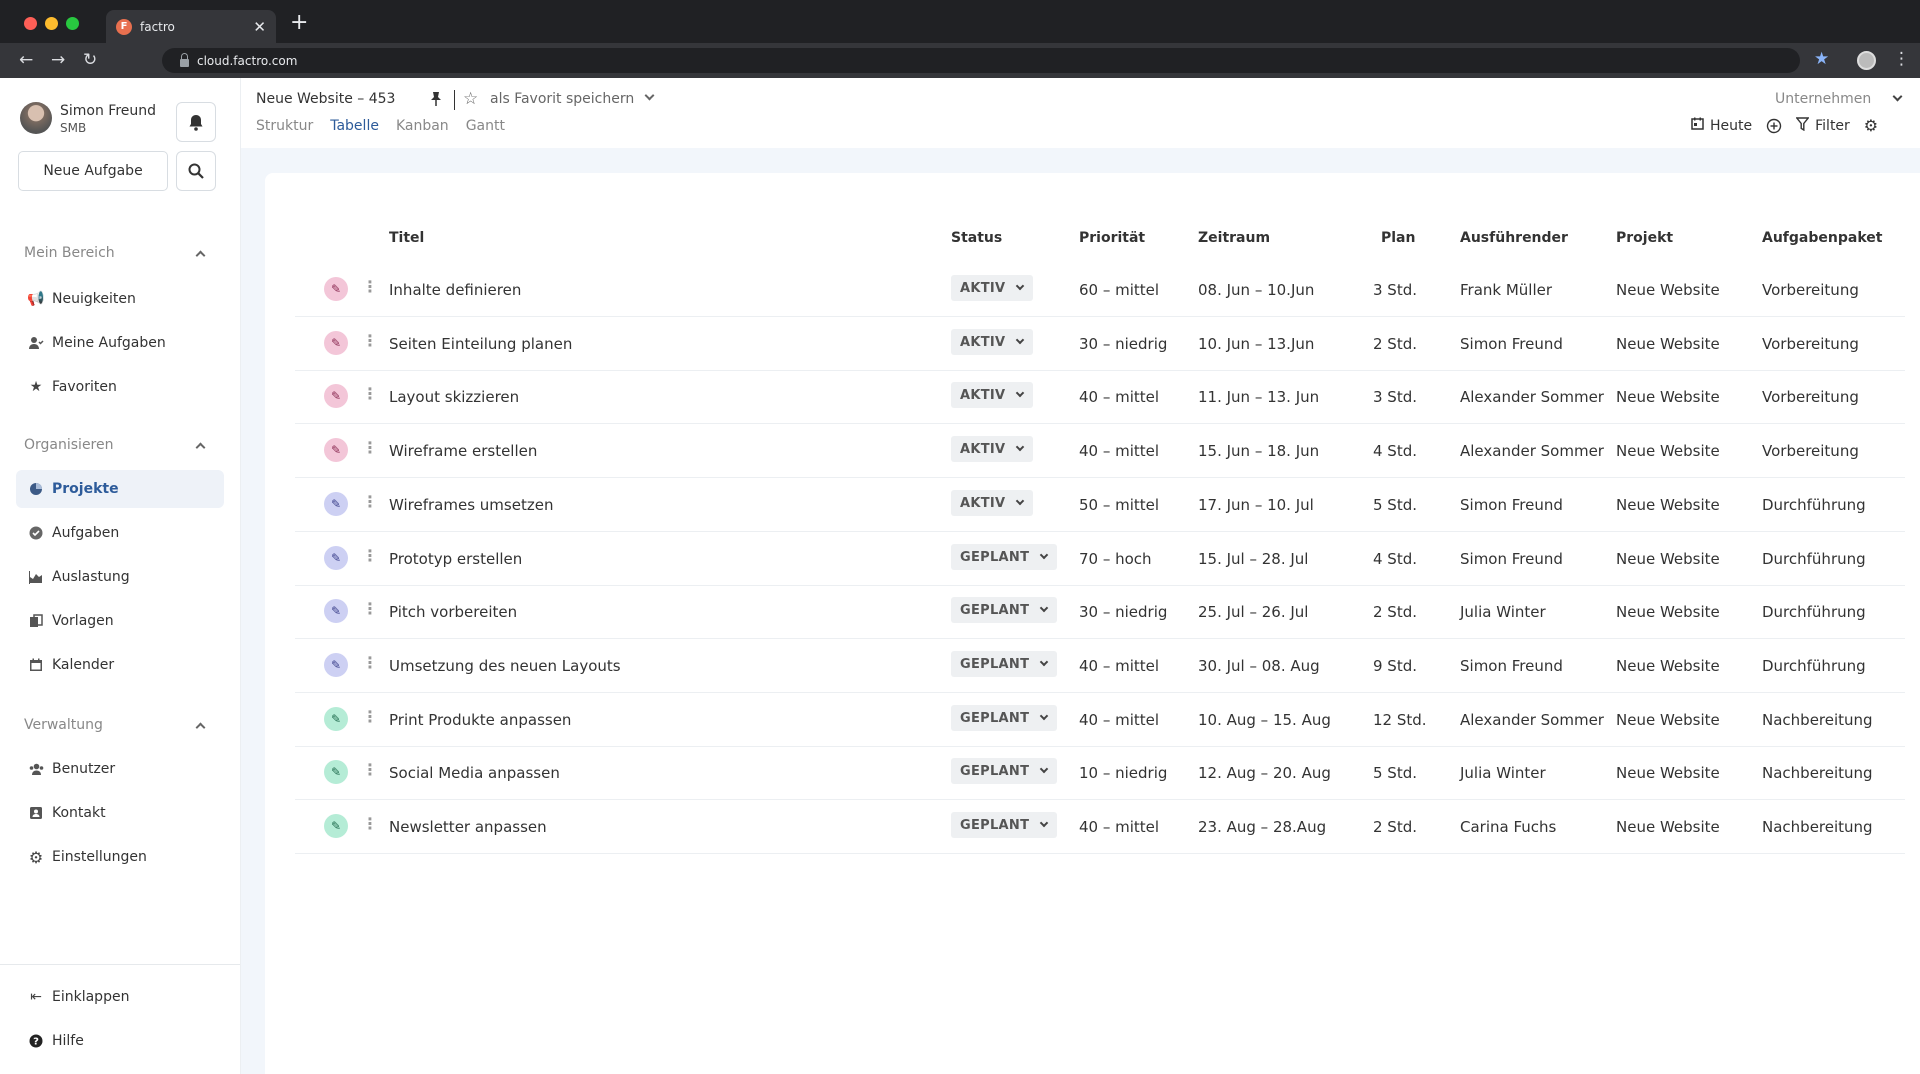 The image size is (1920, 1074). Describe the element at coordinates (1398, 238) in the screenshot. I see `column-header-plan: Plan` at that location.